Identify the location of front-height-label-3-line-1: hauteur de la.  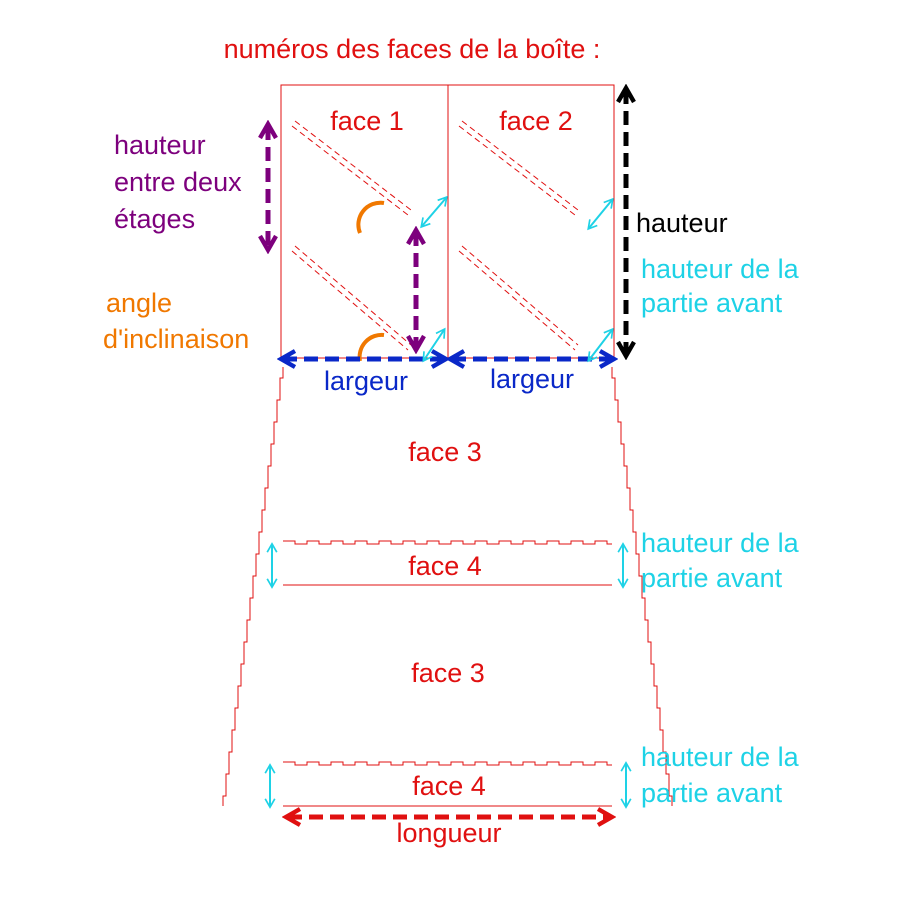
(720, 757).